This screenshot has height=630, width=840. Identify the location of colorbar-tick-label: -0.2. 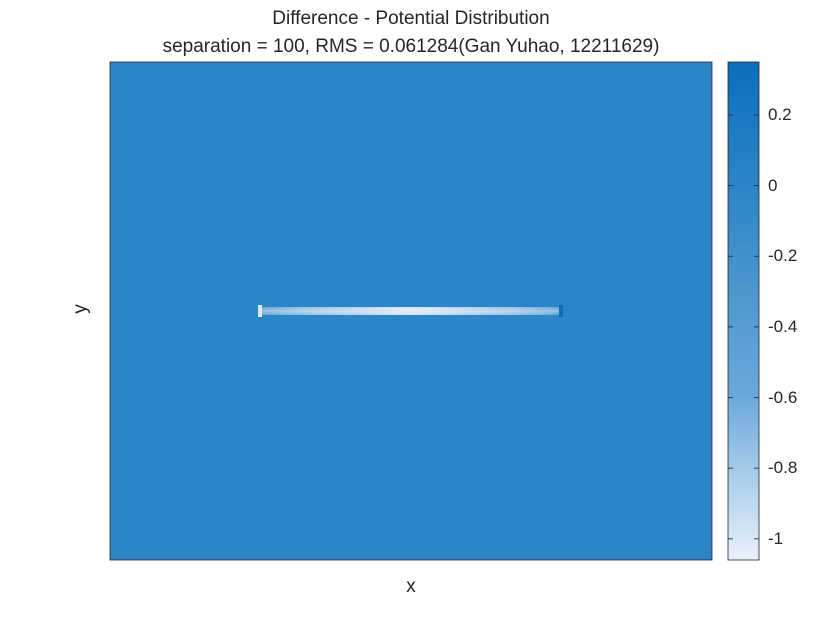
(783, 256).